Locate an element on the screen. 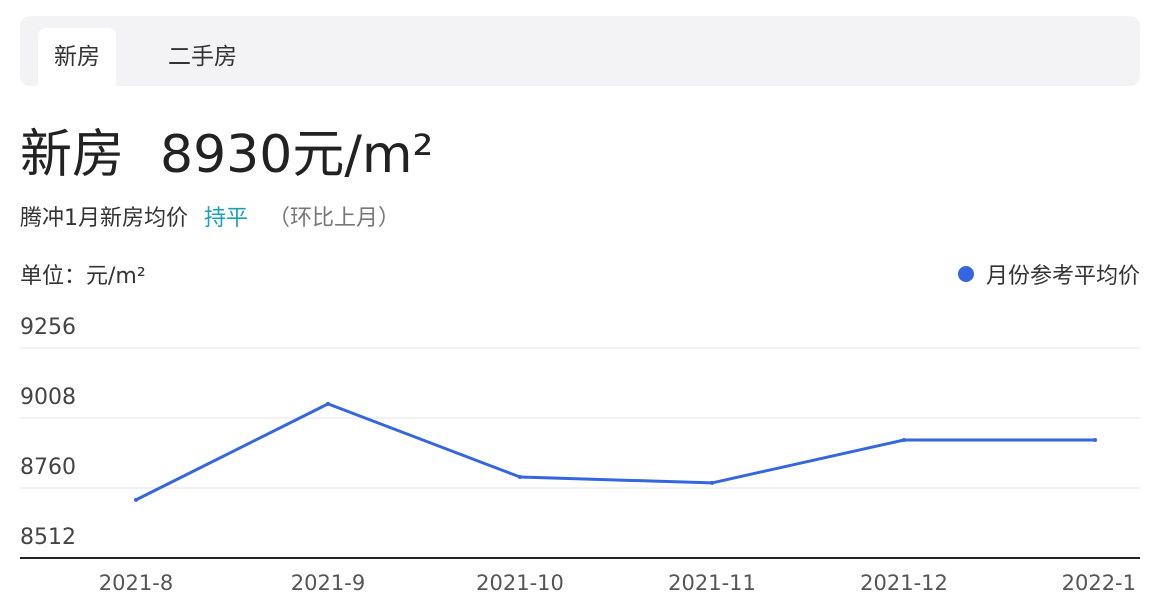 The width and height of the screenshot is (1170, 614). chart-legend: 月份参考平均价 is located at coordinates (1048, 274).